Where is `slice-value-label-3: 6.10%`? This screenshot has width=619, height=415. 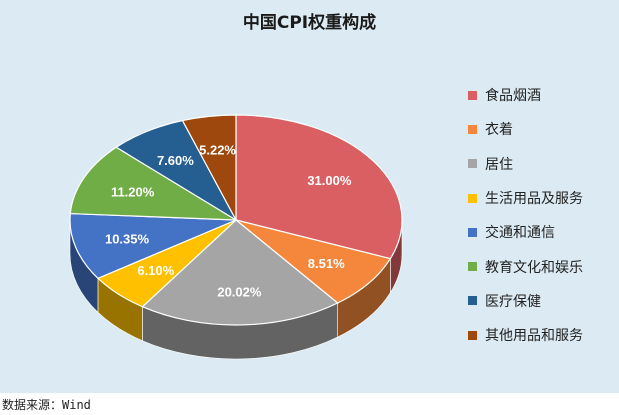
slice-value-label-3: 6.10% is located at coordinates (155, 270).